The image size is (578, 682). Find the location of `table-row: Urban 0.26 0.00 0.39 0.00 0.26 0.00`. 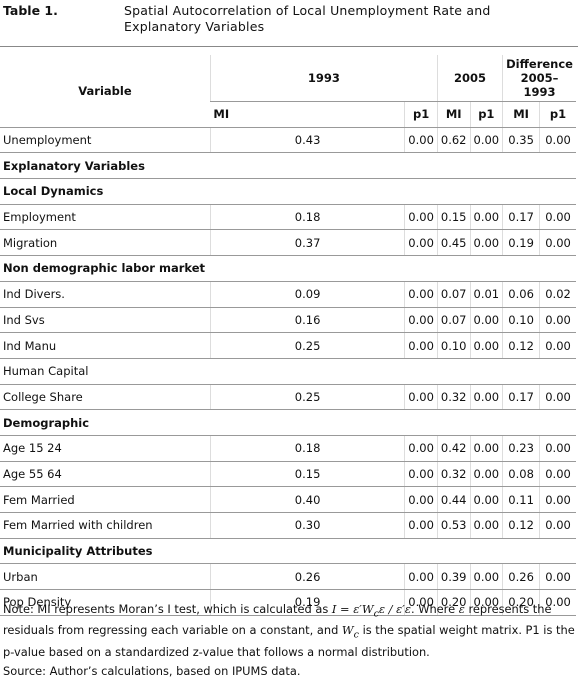

table-row: Urban 0.26 0.00 0.39 0.00 0.26 0.00 is located at coordinates (288, 577).